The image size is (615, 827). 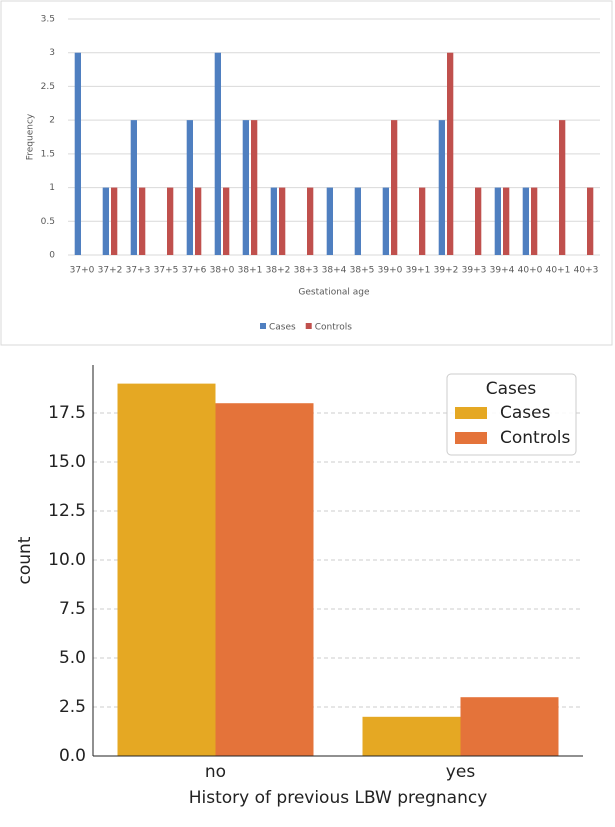 I want to click on x-tick-label: 37+3, so click(x=138, y=271).